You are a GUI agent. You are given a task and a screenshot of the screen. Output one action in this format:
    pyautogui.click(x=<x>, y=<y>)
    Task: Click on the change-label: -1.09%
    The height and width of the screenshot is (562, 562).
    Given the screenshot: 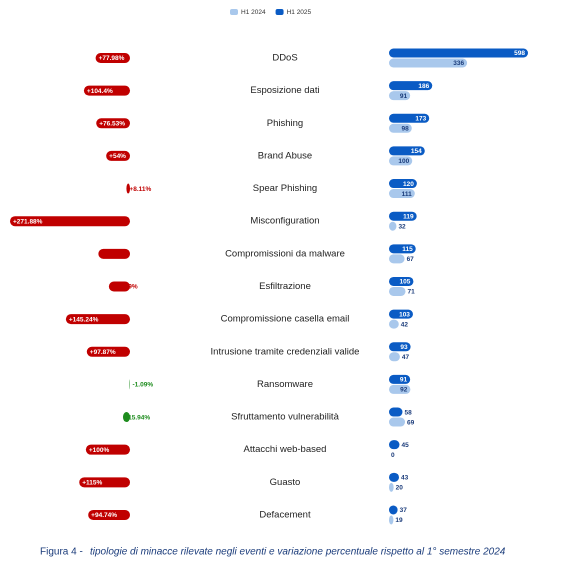 What is the action you would take?
    pyautogui.click(x=143, y=385)
    